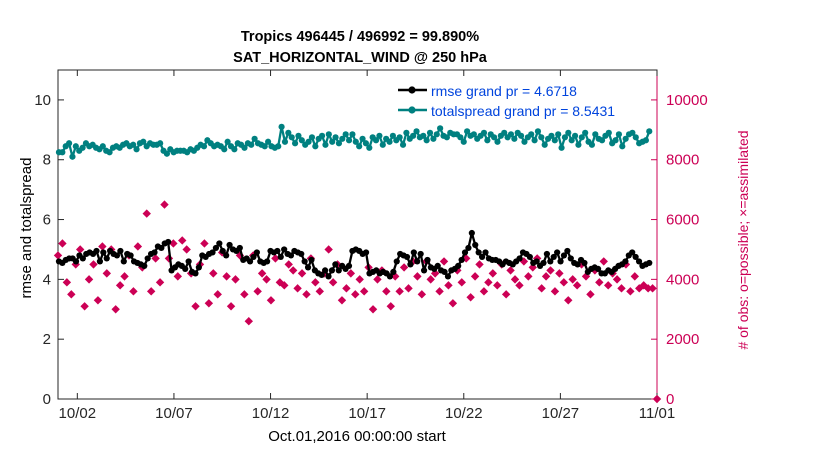 Image resolution: width=830 pixels, height=470 pixels. I want to click on chart-subtitle: SAT_HORIZONTAL_WIND @ 250 hPa, so click(360, 58).